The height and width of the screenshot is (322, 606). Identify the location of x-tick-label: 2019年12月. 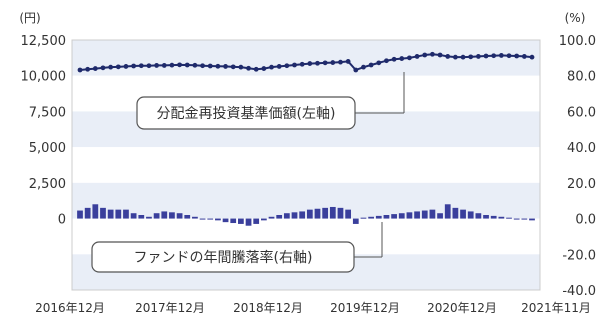
(365, 308).